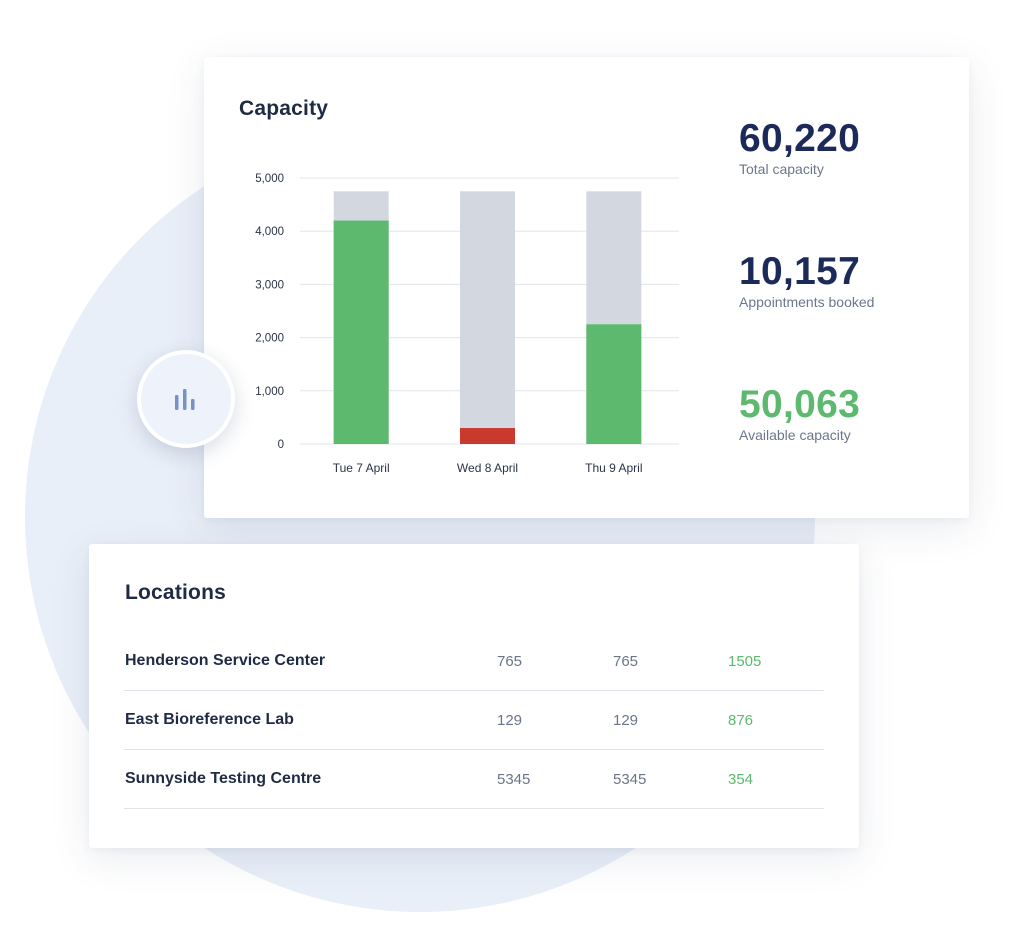 The height and width of the screenshot is (944, 1024). Describe the element at coordinates (626, 661) in the screenshot. I see `location-value-2: 765` at that location.